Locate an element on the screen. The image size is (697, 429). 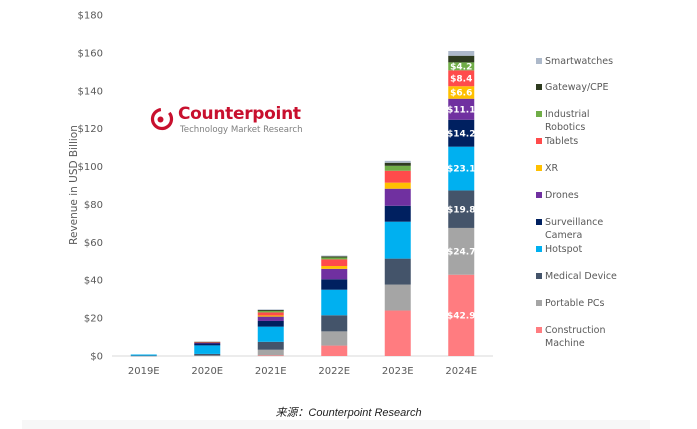
bar-stack-2023E is located at coordinates (397, 258).